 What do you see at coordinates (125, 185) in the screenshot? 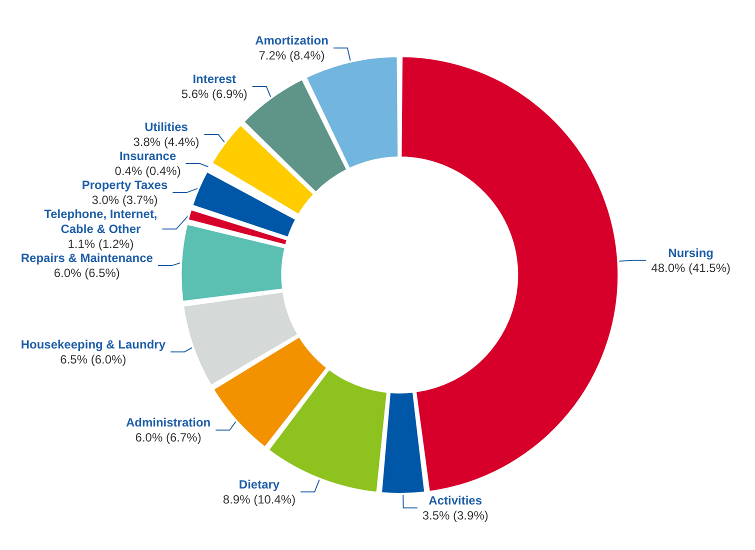
I see `slice-label: Property Taxes` at bounding box center [125, 185].